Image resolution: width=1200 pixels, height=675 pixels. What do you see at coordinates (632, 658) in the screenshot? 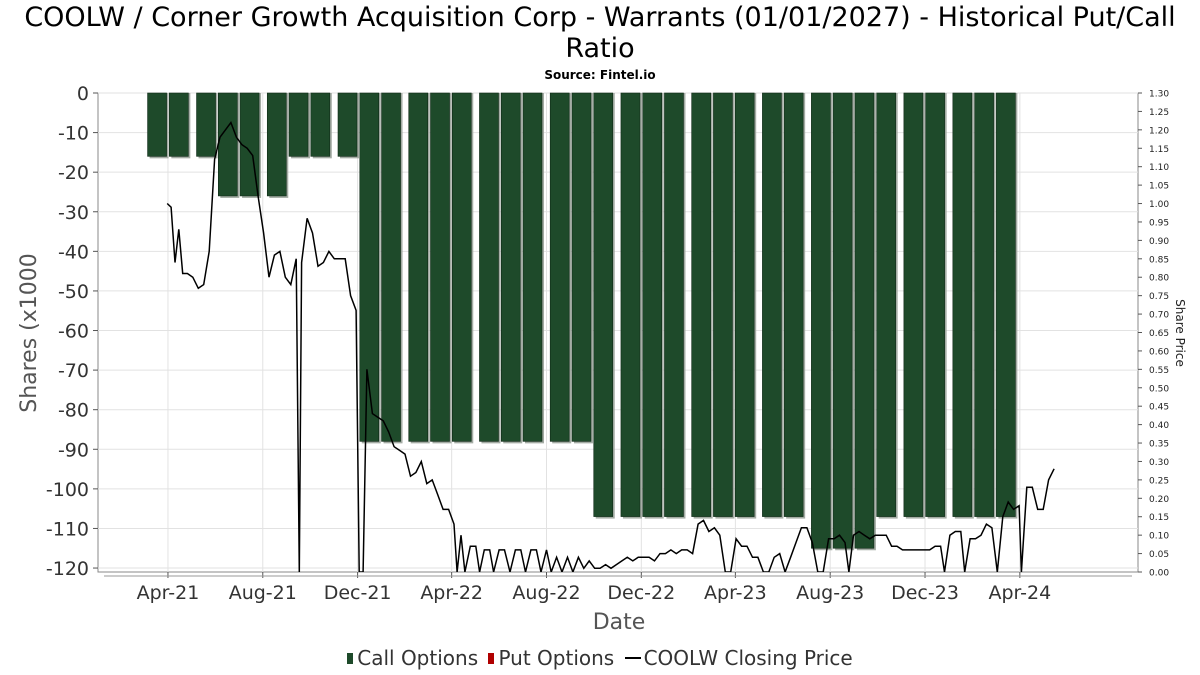
I see `legend-swatch-price` at bounding box center [632, 658].